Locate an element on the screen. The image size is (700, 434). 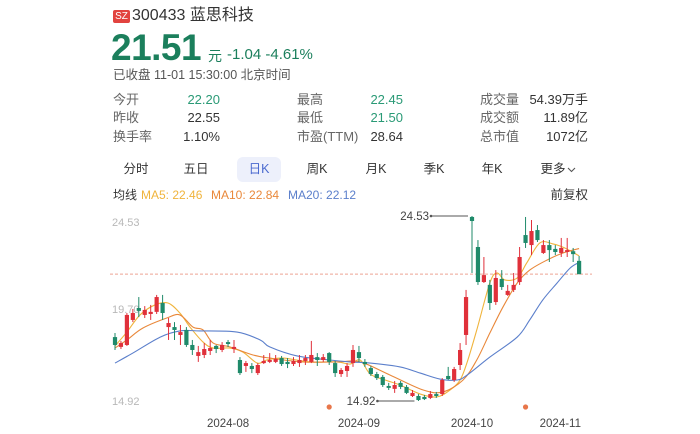
stat-label-turnover-rate: 换手率 is located at coordinates (133, 136).